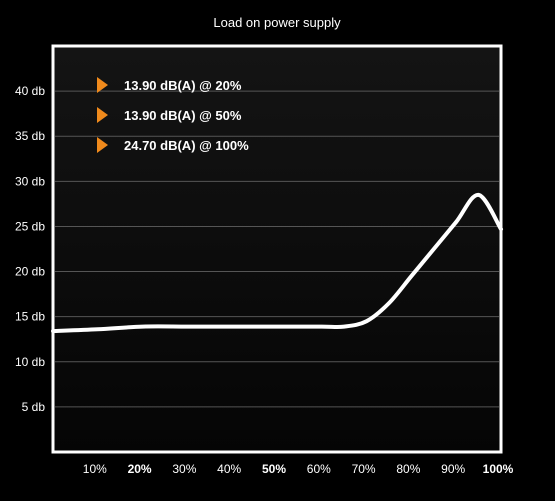  I want to click on y-tick-label: 40 db, so click(30, 91).